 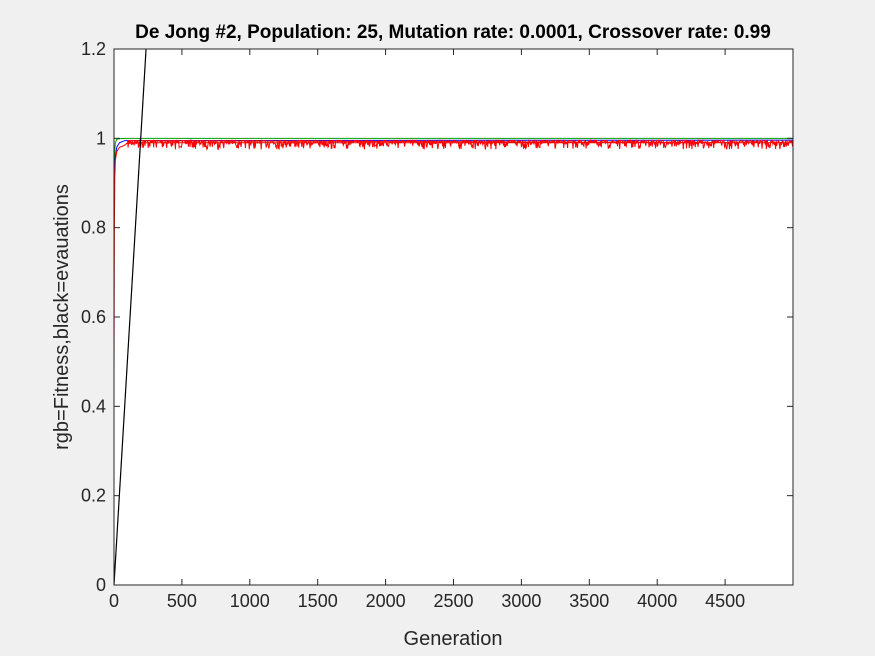 What do you see at coordinates (62, 317) in the screenshot?
I see `y-axis-label: rgb=Fitness,black=evauations` at bounding box center [62, 317].